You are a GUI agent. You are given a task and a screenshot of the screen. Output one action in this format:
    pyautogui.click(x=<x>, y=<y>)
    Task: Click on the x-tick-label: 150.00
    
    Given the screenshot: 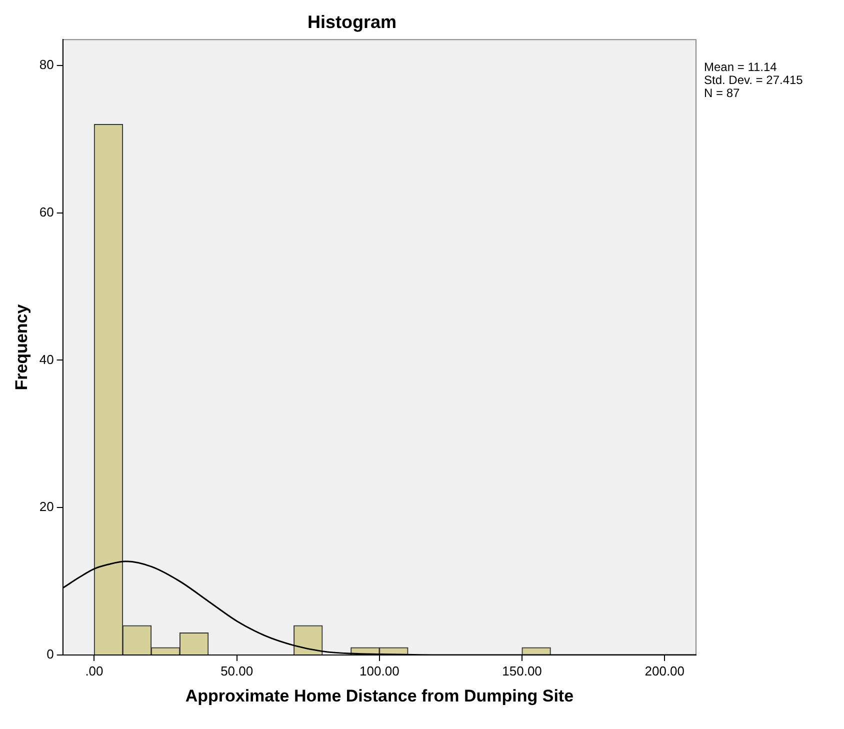 What is the action you would take?
    pyautogui.click(x=522, y=670)
    